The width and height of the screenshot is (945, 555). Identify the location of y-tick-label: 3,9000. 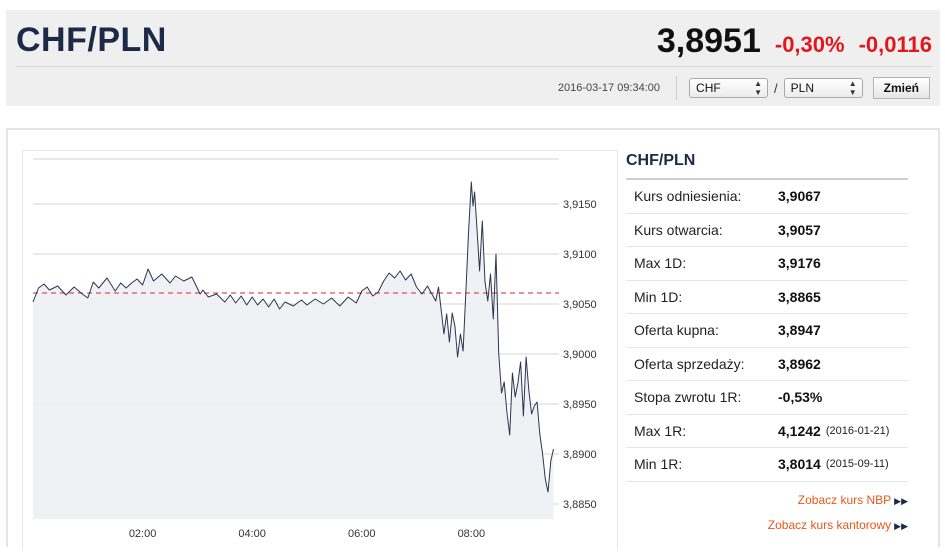
(580, 355).